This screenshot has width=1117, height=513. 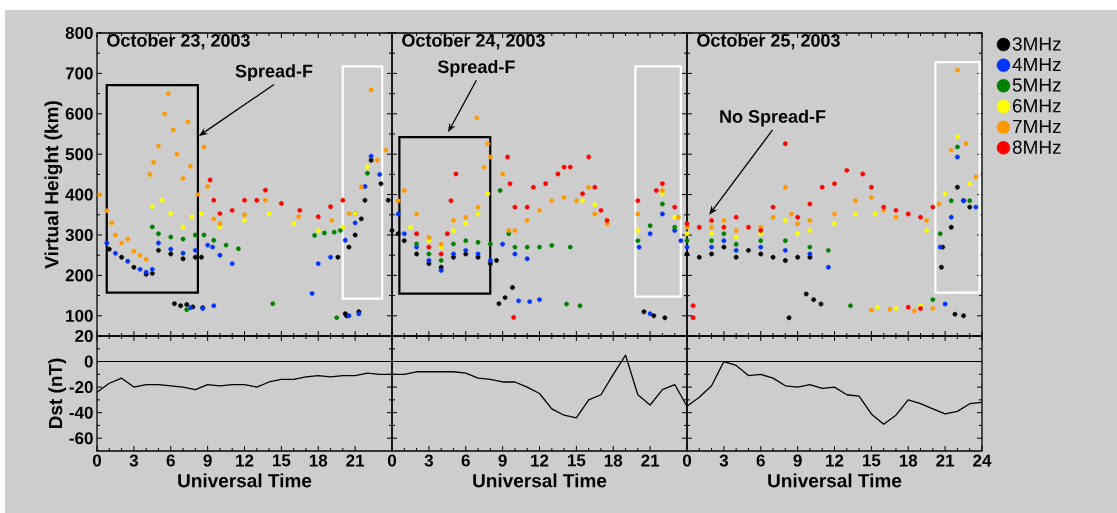 What do you see at coordinates (79, 73) in the screenshot?
I see `y-tick-label: 700` at bounding box center [79, 73].